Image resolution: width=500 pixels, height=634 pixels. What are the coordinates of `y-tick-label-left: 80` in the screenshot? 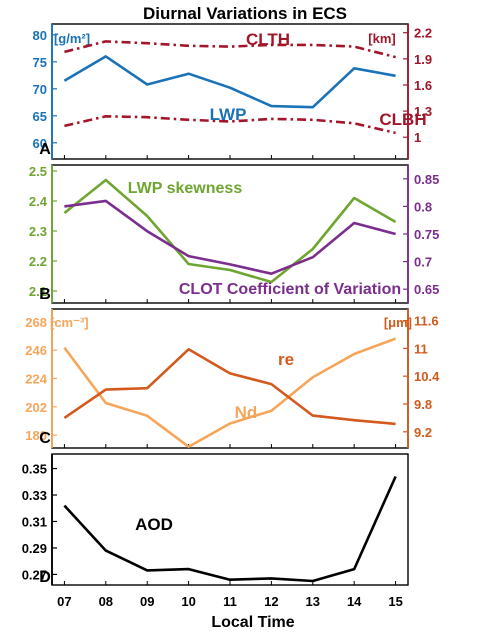 It's located at (40, 35).